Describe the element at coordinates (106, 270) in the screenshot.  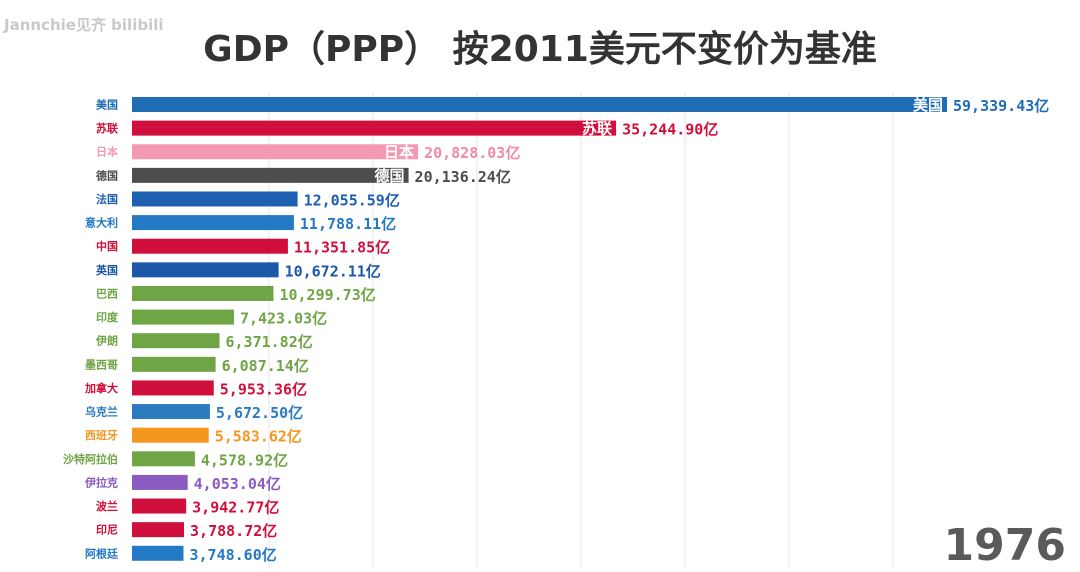
I see `category-label: 英国` at that location.